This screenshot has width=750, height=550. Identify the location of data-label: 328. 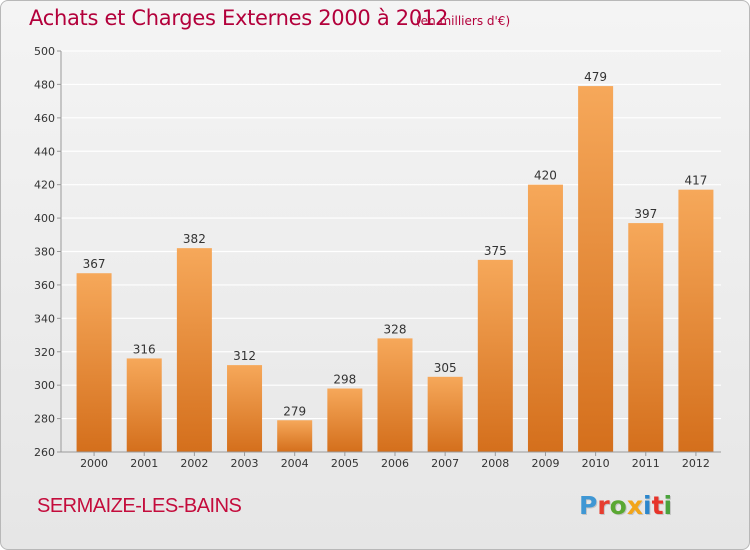
(395, 329).